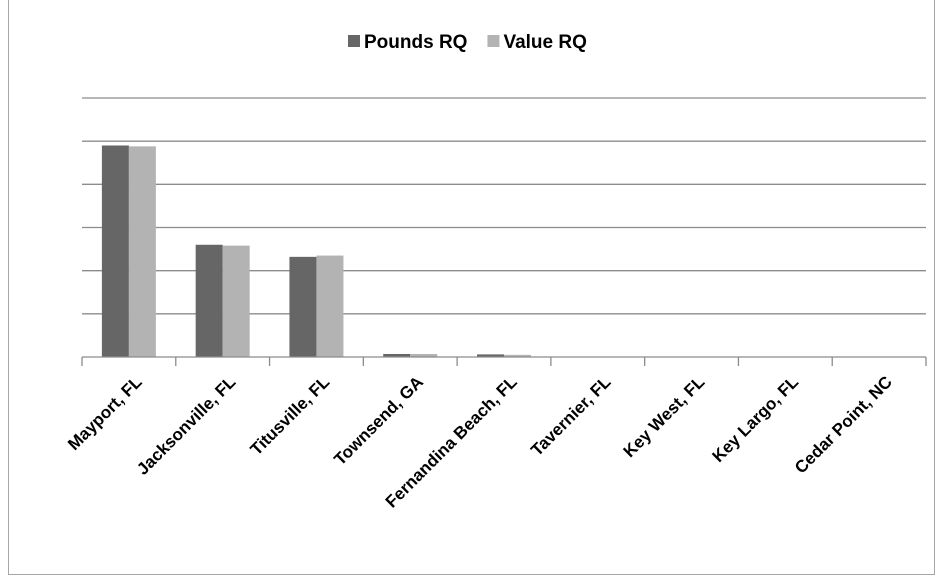 Image resolution: width=940 pixels, height=578 pixels. I want to click on bar-value-rq-fernandina-beach-fl, so click(517, 355).